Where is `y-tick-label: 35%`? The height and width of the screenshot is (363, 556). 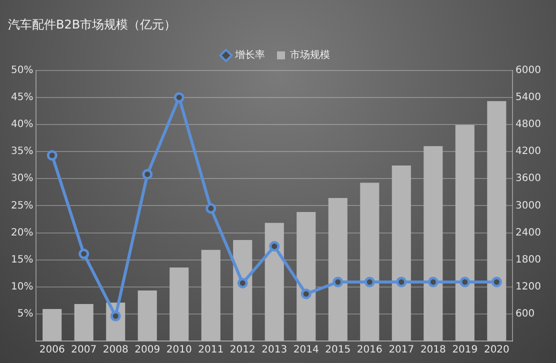
y-tick-label: 35% is located at coordinates (22, 152).